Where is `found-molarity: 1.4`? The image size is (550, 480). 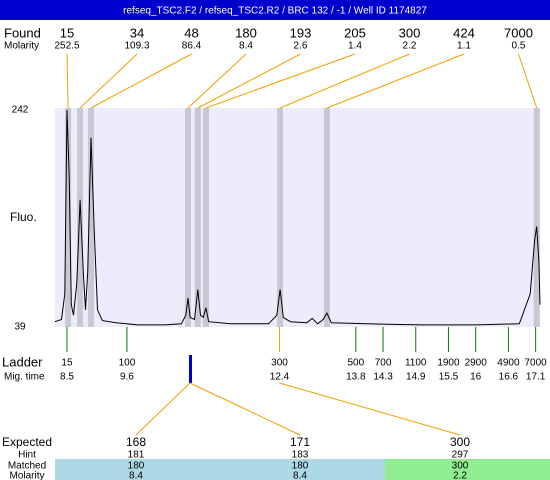
found-molarity: 1.4 is located at coordinates (355, 46).